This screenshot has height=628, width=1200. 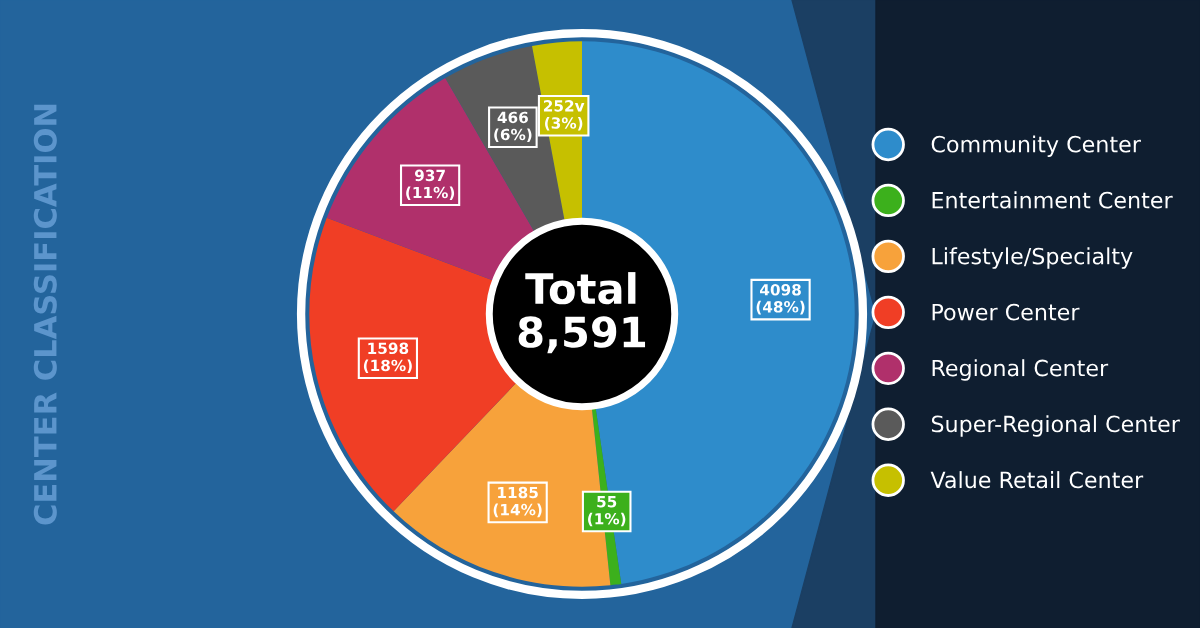 I want to click on legend-label: Entertainment Center, so click(x=1052, y=200).